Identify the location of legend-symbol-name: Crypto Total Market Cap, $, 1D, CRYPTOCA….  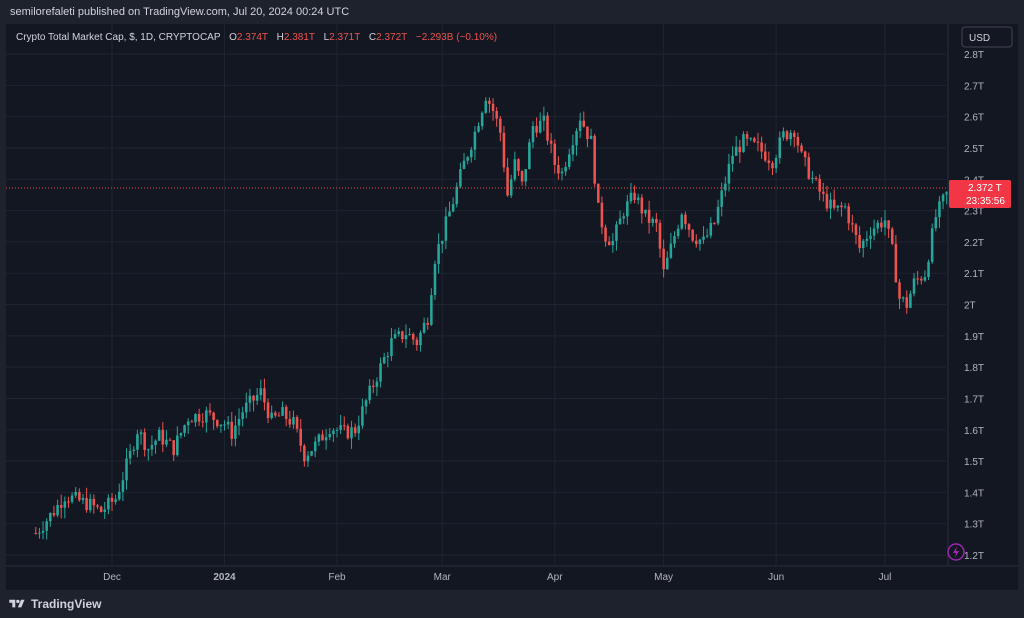
(118, 37).